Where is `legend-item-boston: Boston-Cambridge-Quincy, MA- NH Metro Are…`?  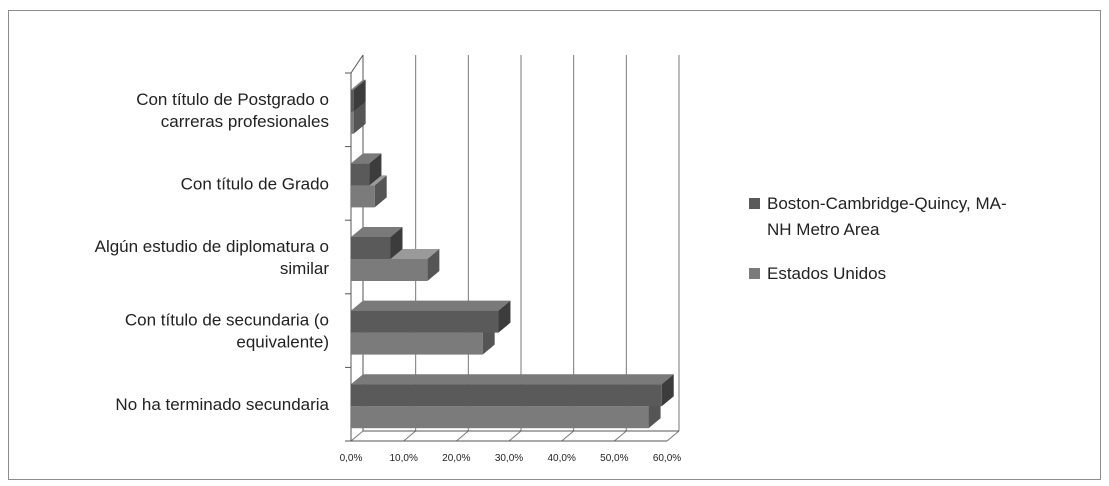 legend-item-boston: Boston-Cambridge-Quincy, MA- NH Metro Are… is located at coordinates (878, 216).